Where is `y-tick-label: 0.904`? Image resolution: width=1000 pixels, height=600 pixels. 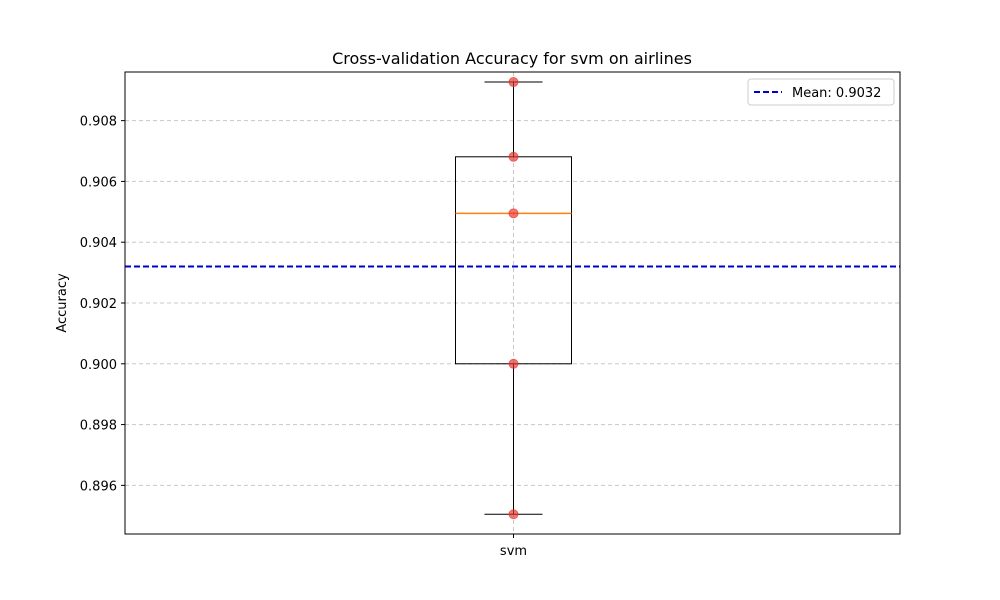
y-tick-label: 0.904 is located at coordinates (98, 243).